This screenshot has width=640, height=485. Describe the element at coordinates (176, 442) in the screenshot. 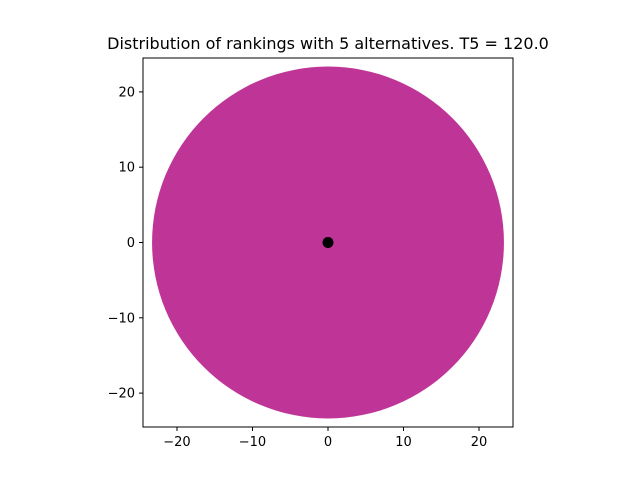

I see `x-tick-label: −20` at that location.